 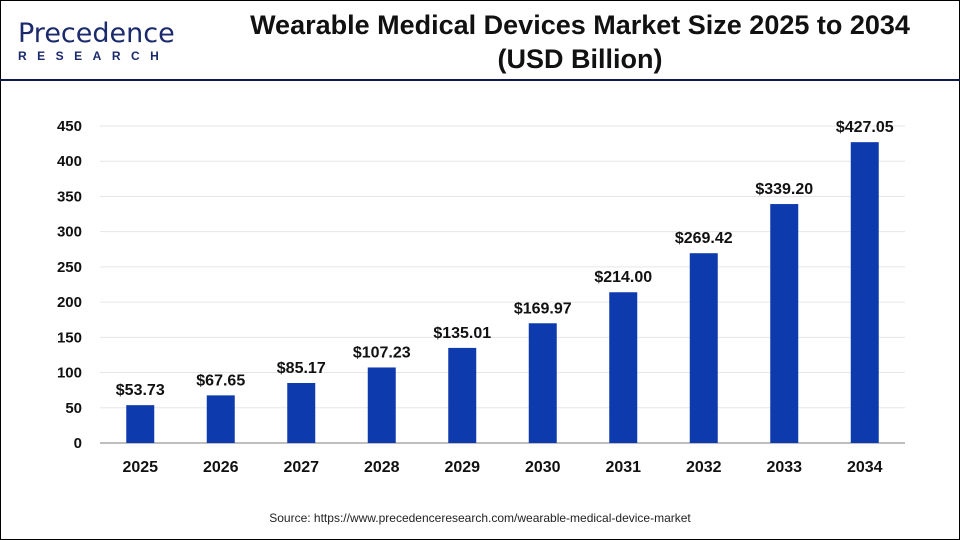 I want to click on x-tick-label: 2031, so click(x=623, y=467).